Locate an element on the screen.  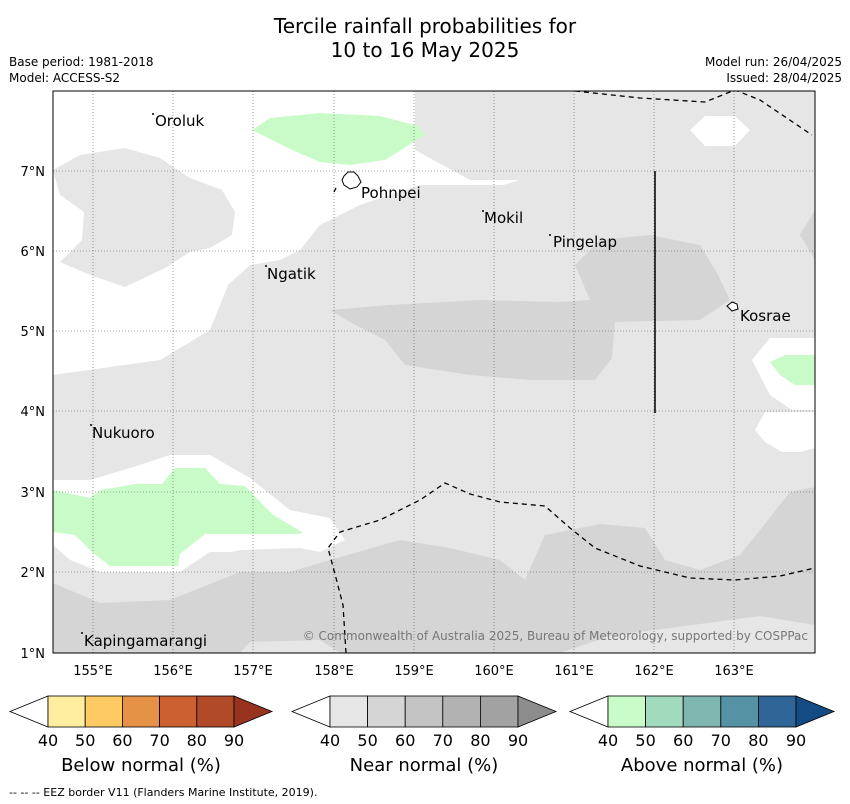
colorbar-below: 40 50 60 70 80 90 is located at coordinates (141, 722).